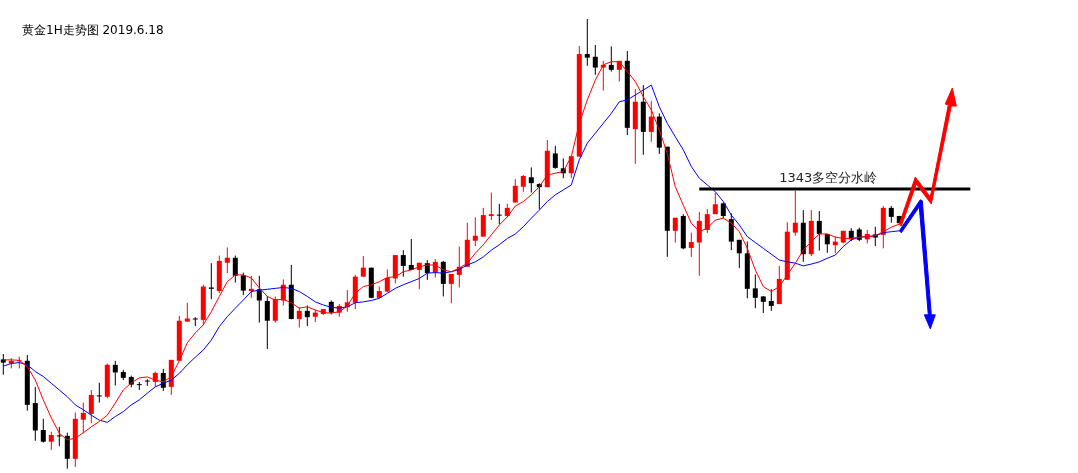 This screenshot has height=473, width=1078. What do you see at coordinates (93, 30) in the screenshot?
I see `chart-title: 黄金1H走势图 2019.6.18` at bounding box center [93, 30].